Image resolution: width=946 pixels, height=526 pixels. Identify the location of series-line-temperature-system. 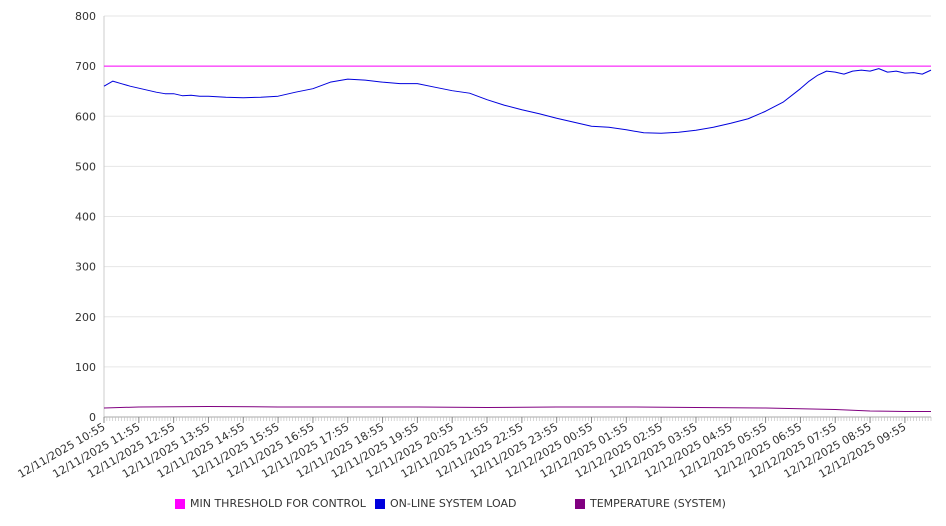
(517, 408).